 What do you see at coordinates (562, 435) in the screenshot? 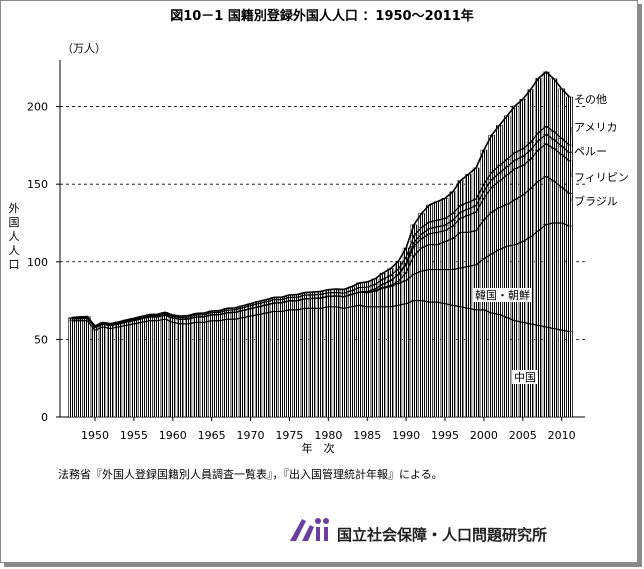
I see `x-tick-label: 2010` at bounding box center [562, 435].